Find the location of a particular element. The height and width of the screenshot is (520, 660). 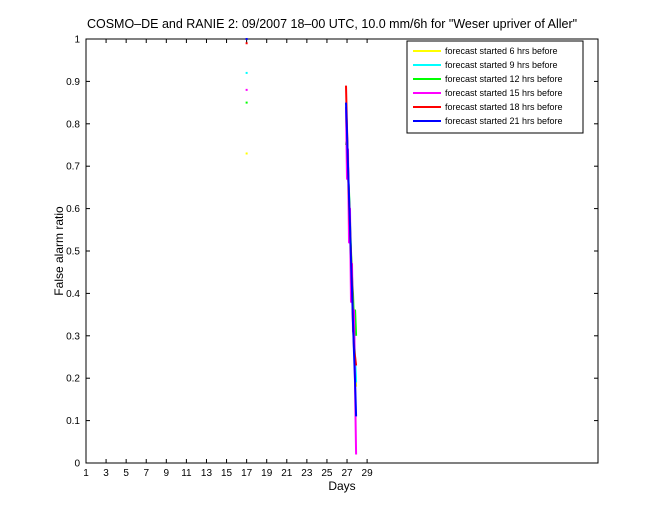

x-tick-label: 13 is located at coordinates (207, 473).